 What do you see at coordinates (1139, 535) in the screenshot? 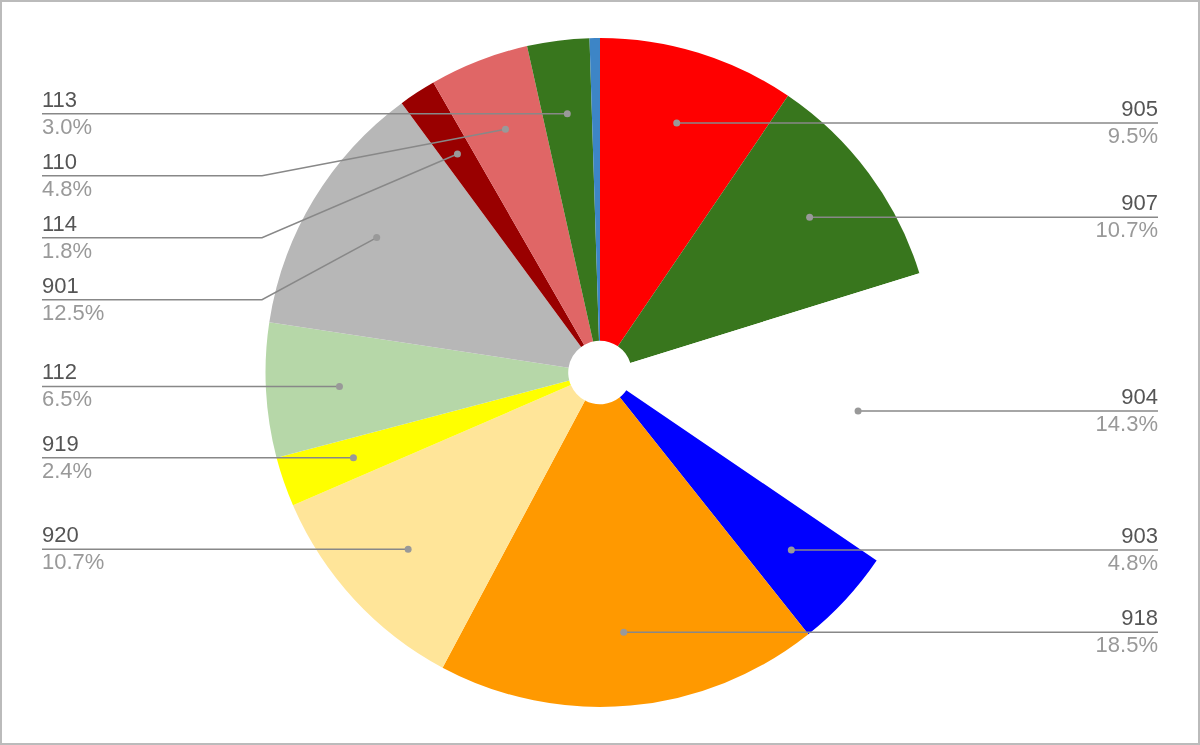
I see `slice-label: 903` at bounding box center [1139, 535].